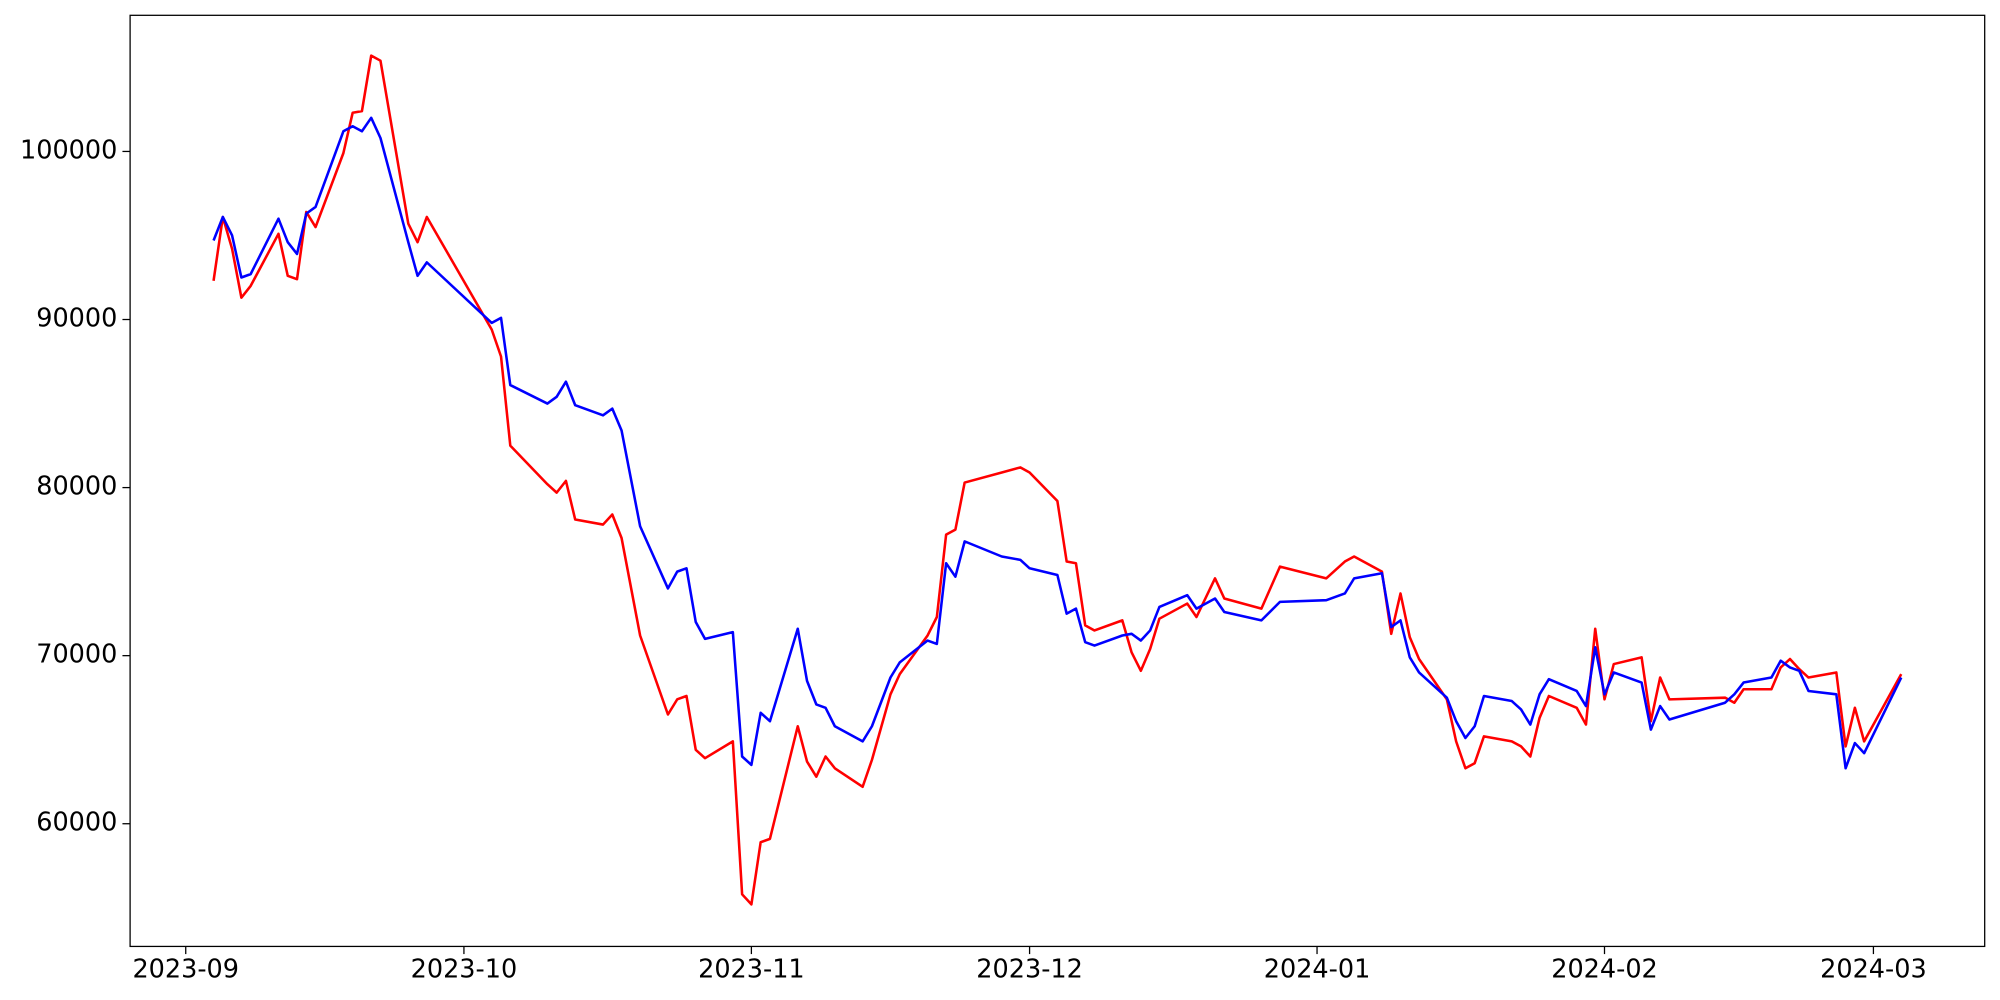 The image size is (2000, 1000). Describe the element at coordinates (1029, 970) in the screenshot. I see `x-tick-label: 2023-12` at that location.